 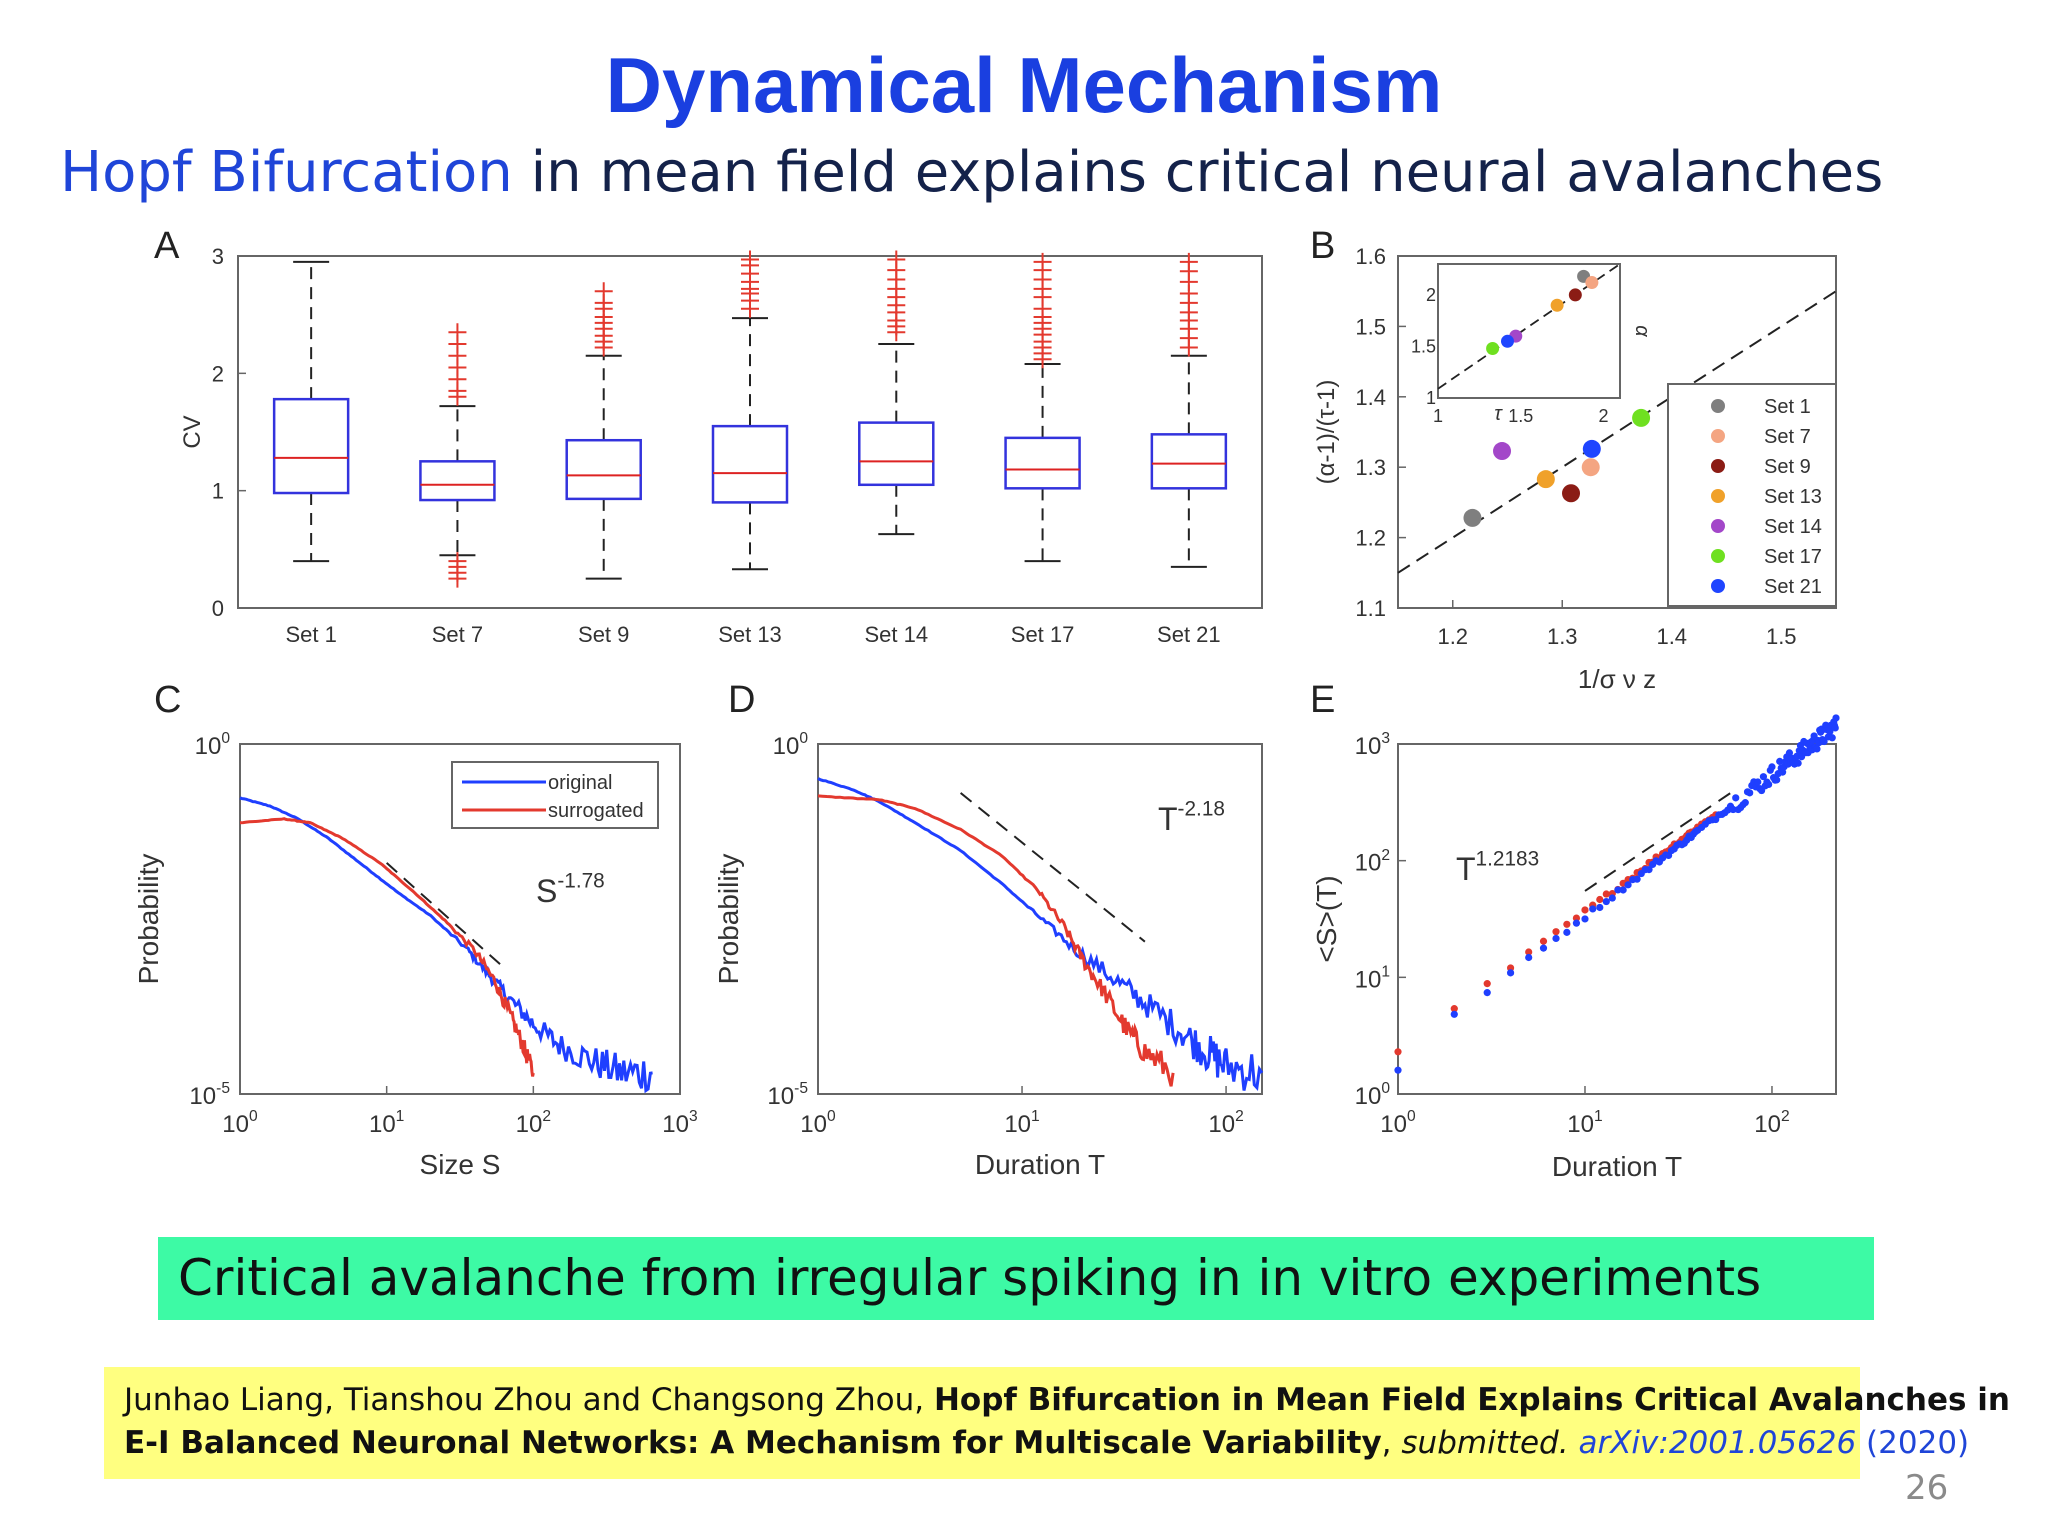 What do you see at coordinates (1021, 1123) in the screenshot?
I see `panel-d-xtick-label: 10¹` at bounding box center [1021, 1123].